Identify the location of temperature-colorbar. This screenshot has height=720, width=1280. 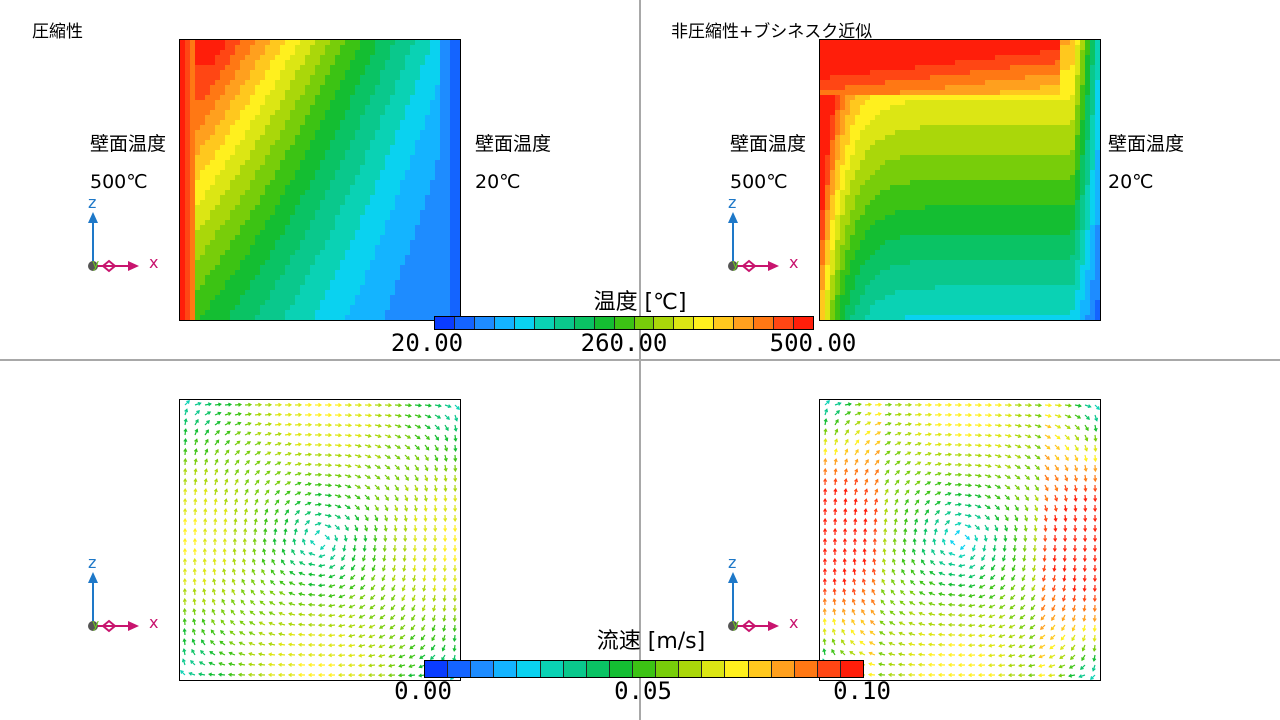
(624, 323).